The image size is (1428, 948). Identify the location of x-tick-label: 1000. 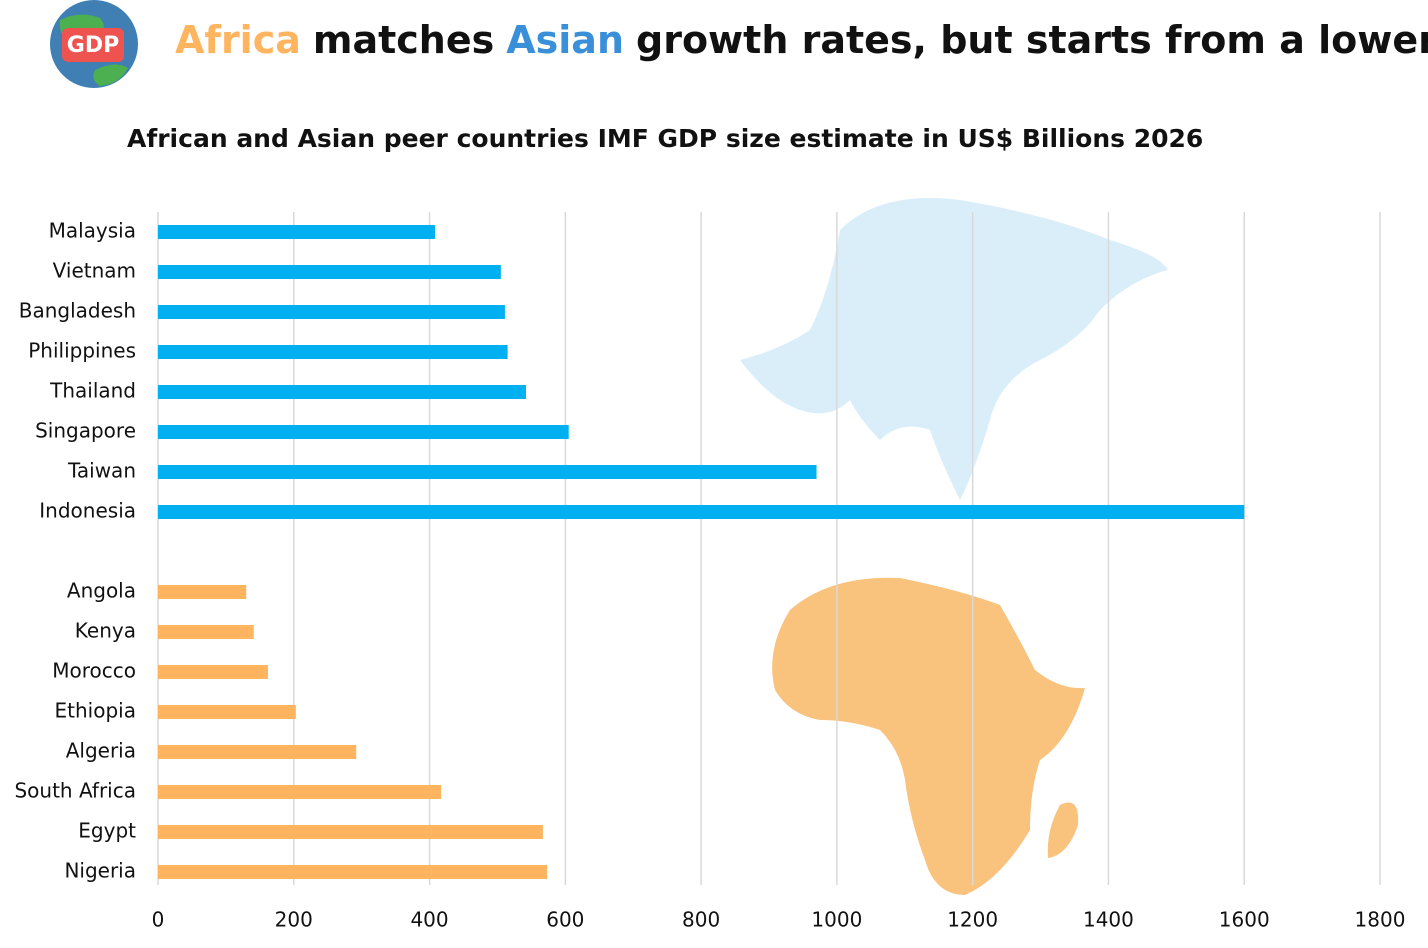
(836, 920).